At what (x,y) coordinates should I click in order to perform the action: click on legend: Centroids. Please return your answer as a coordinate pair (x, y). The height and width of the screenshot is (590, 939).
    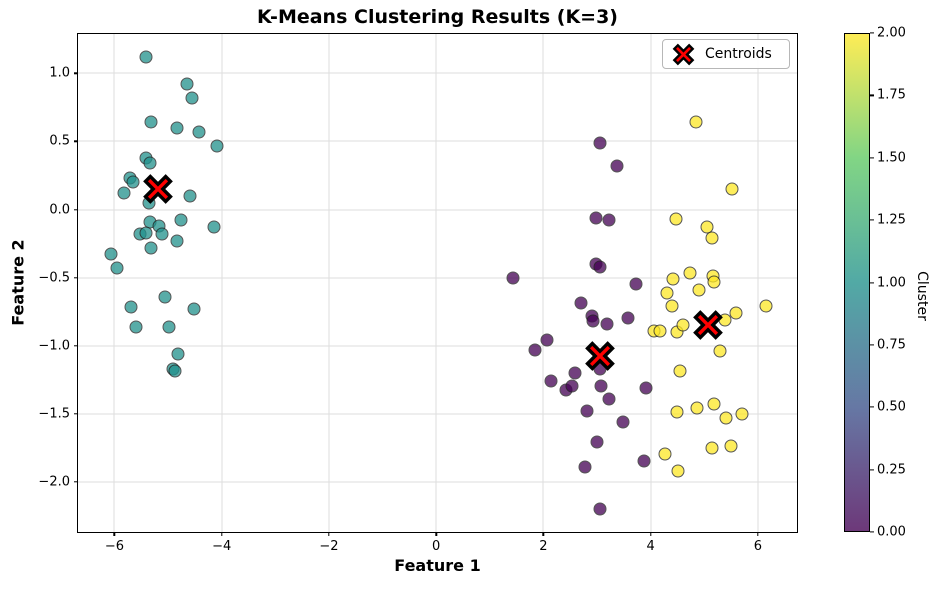
    Looking at the image, I should click on (726, 54).